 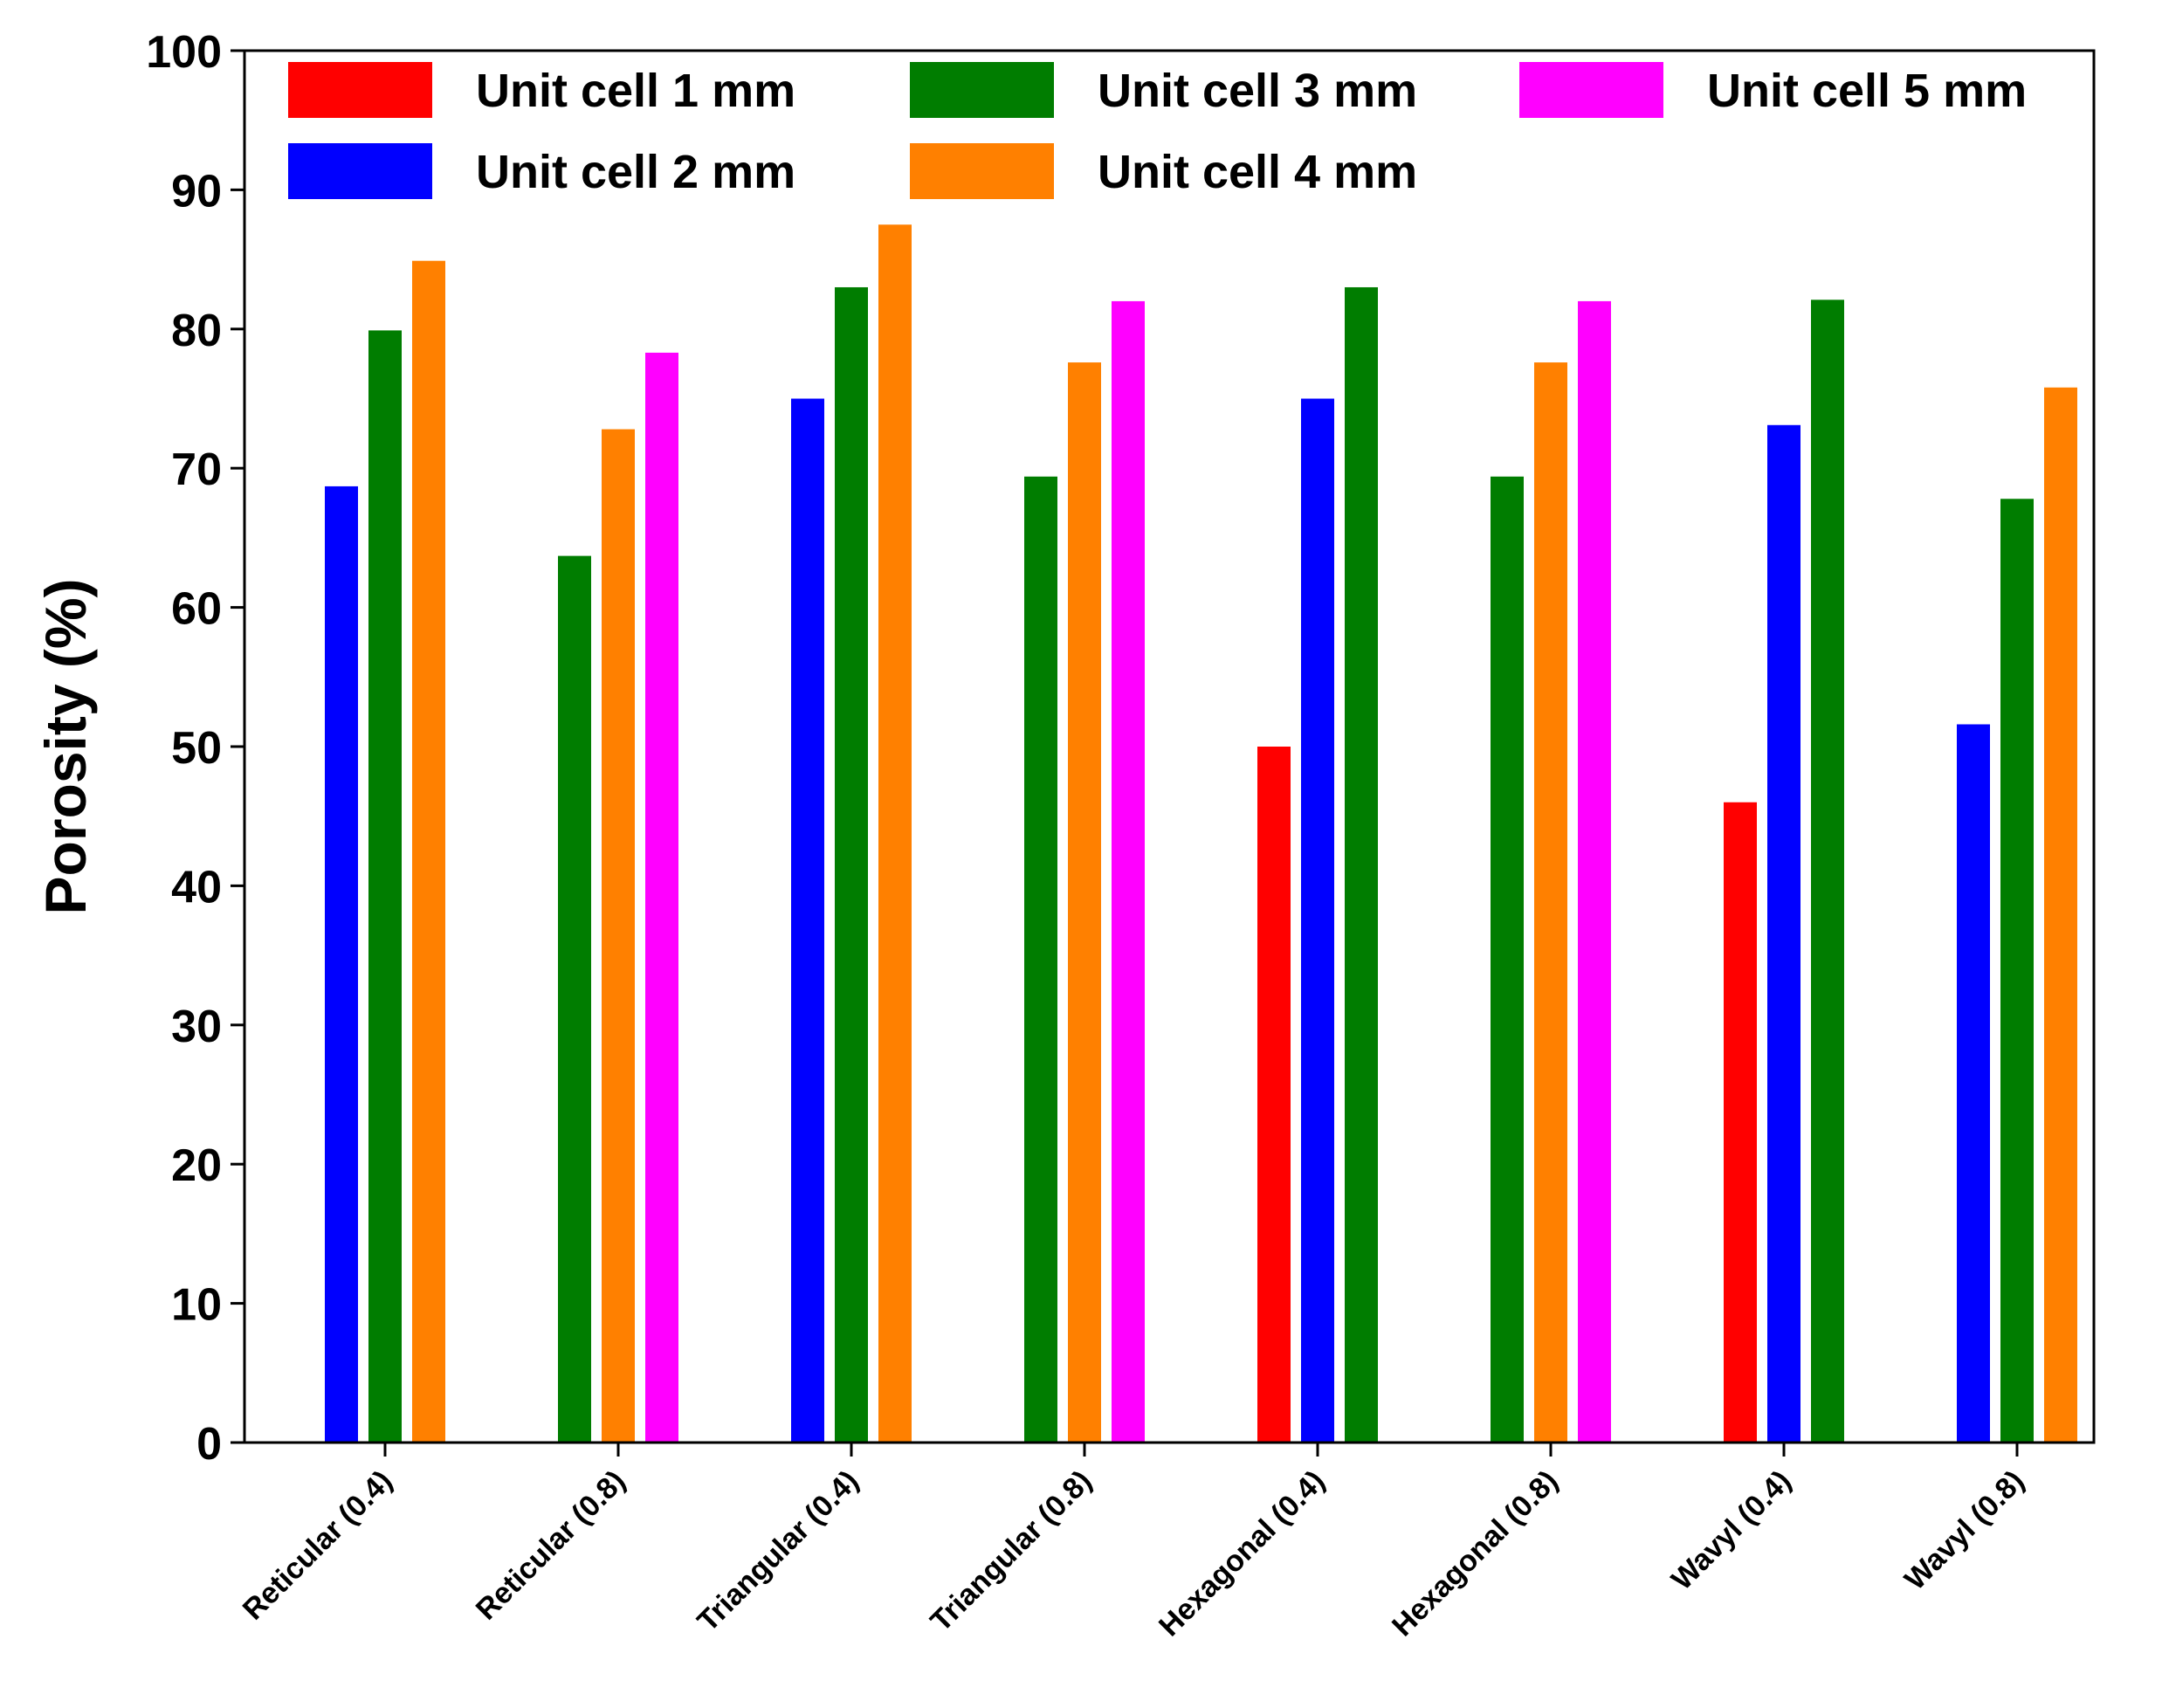 I want to click on y-tick-label: 40, so click(x=196, y=887).